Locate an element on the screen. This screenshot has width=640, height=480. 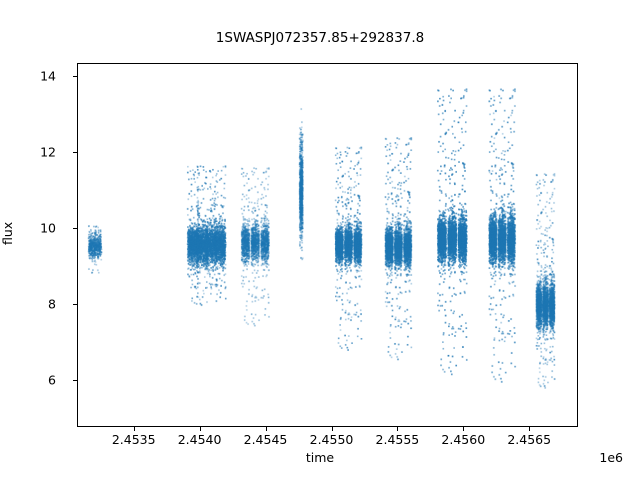
x-tick-label: 2.4555 is located at coordinates (397, 439).